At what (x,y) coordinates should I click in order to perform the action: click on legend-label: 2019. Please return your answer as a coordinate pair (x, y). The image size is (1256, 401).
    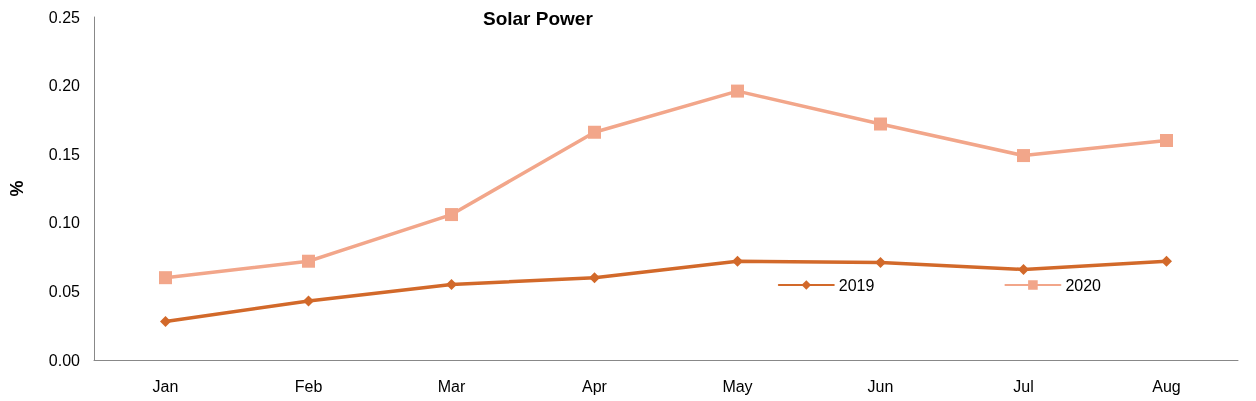
    Looking at the image, I should click on (856, 285).